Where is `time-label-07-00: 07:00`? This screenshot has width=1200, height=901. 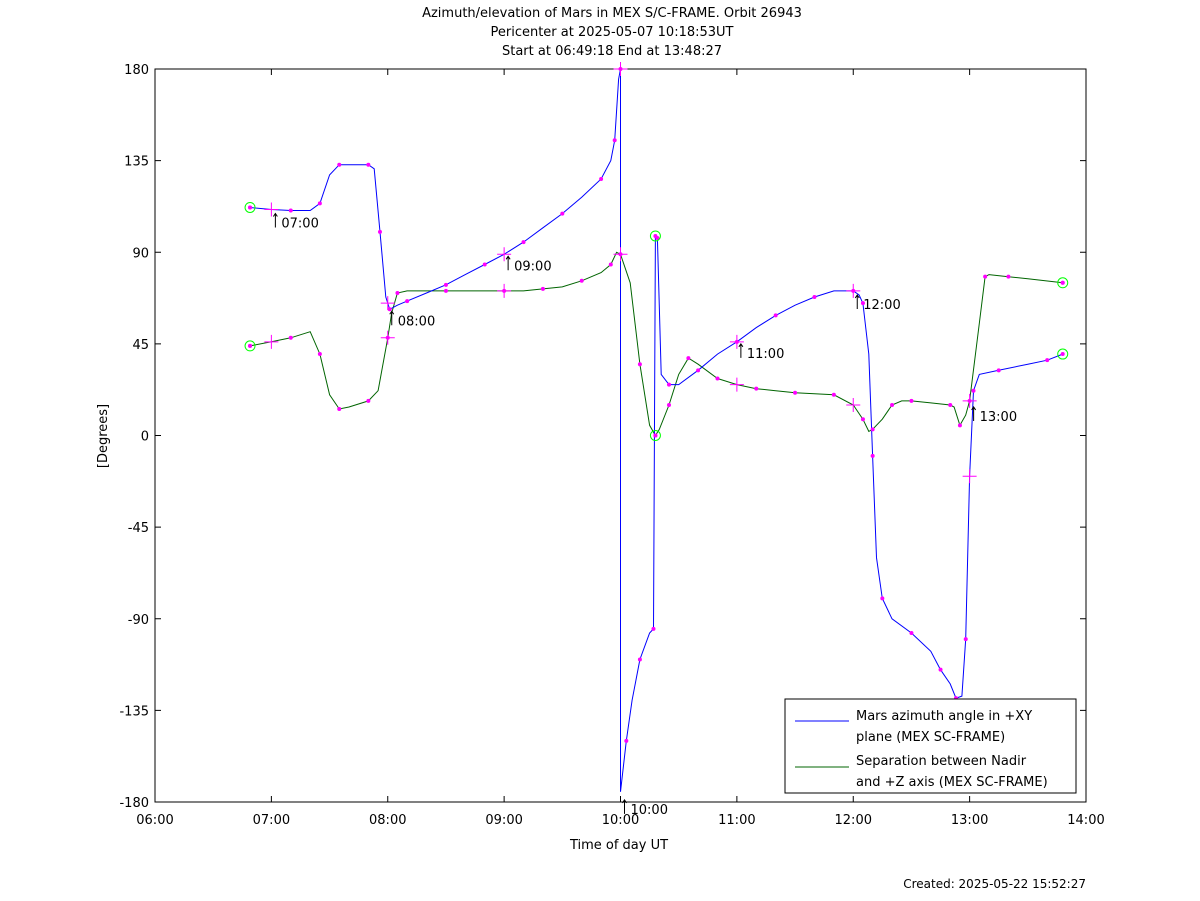
time-label-07-00: 07:00 is located at coordinates (299, 224).